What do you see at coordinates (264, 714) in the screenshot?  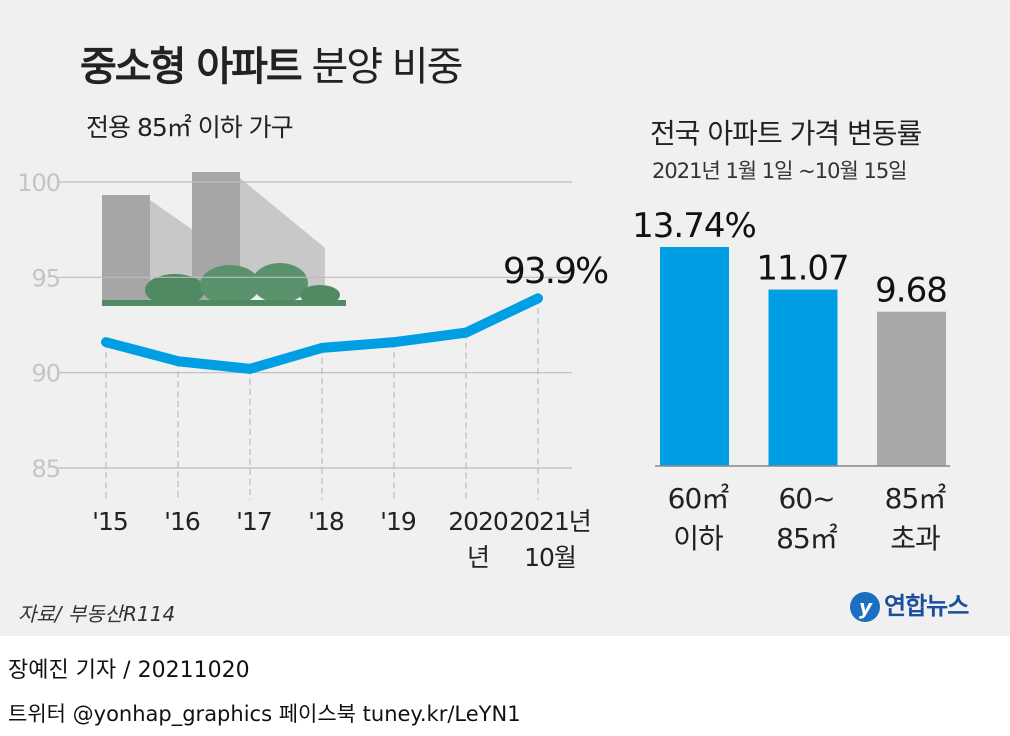 I see `social-links: 트위터 @yonhap_graphics 페이스북 tuney.kr/LeYN1` at bounding box center [264, 714].